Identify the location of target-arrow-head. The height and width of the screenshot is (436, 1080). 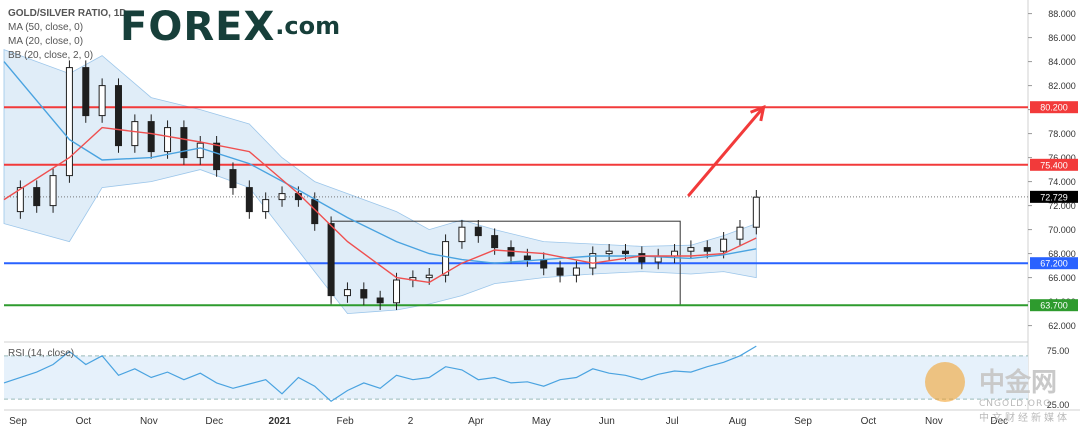
(758, 113).